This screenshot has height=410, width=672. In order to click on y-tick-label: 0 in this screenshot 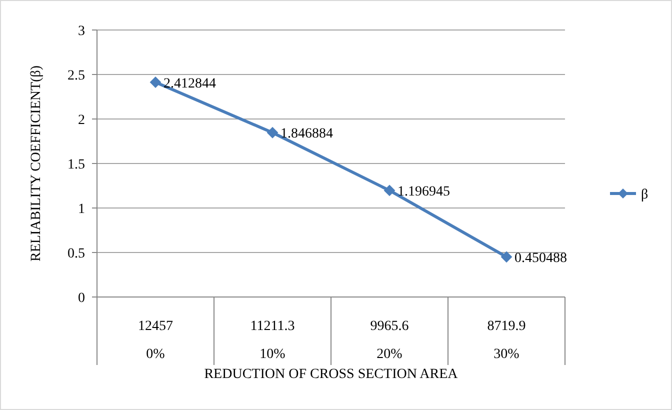, I will do `click(81, 298)`.